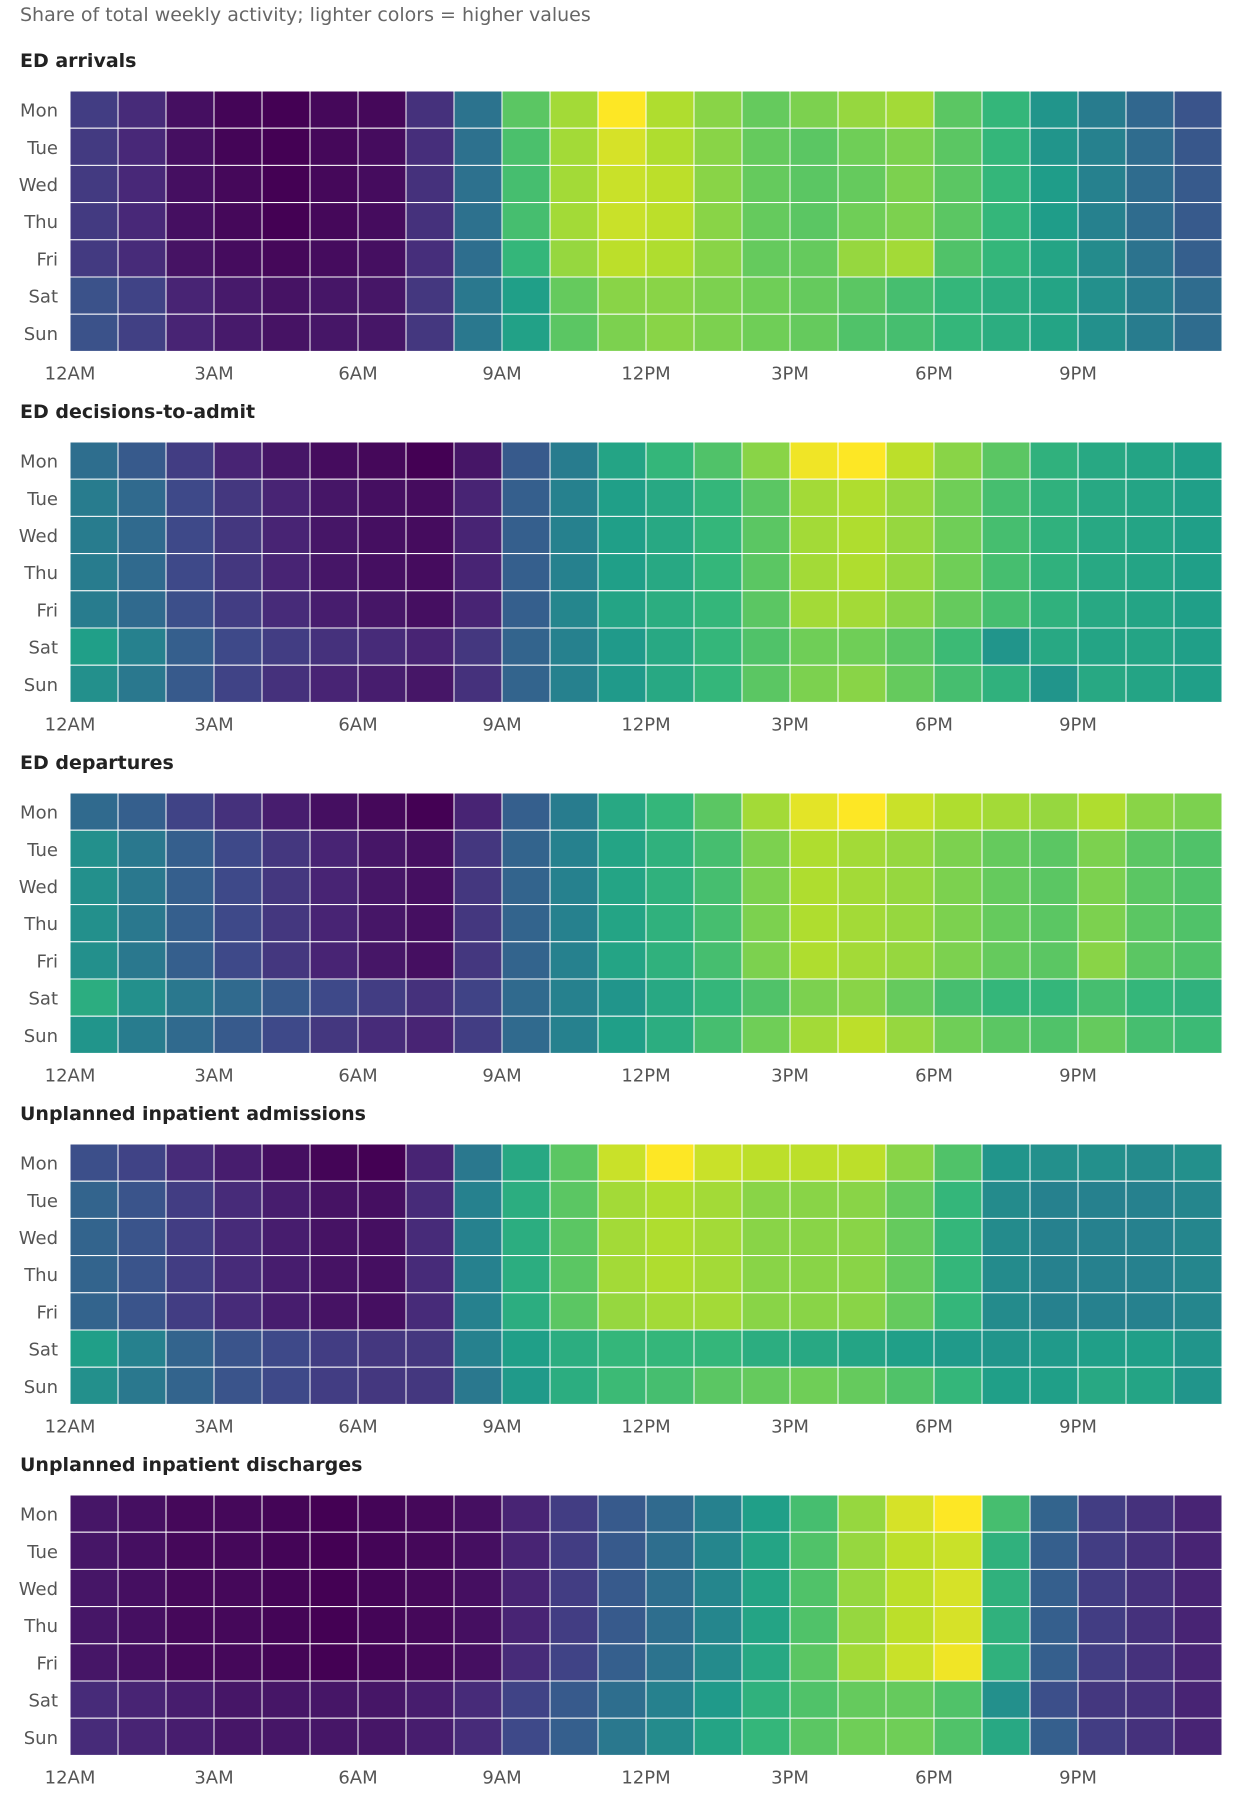 The height and width of the screenshot is (1814, 1247). What do you see at coordinates (790, 1075) in the screenshot?
I see `x-tick-label: 3PM` at bounding box center [790, 1075].